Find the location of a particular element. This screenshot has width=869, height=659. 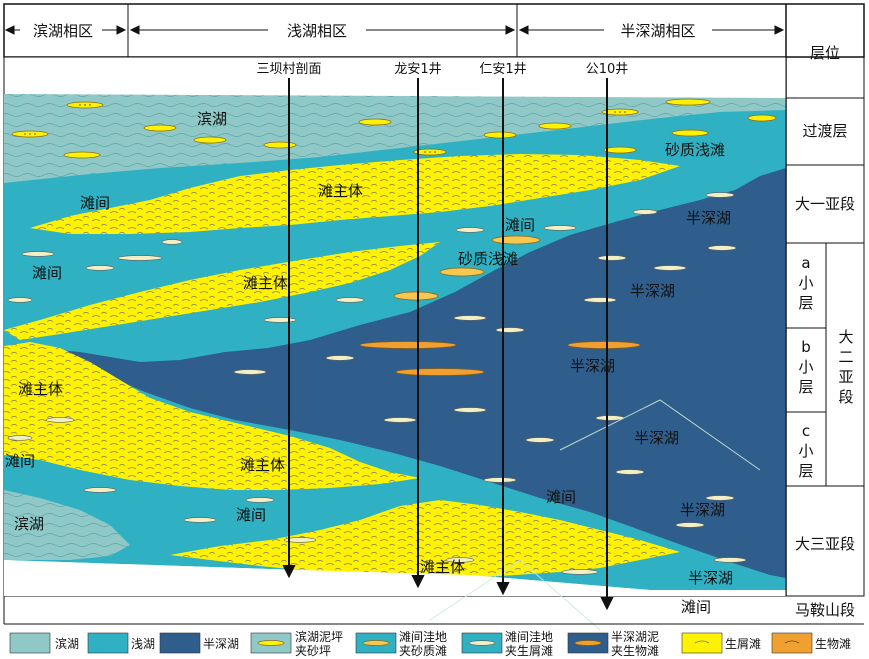

layer-b-1: 小 is located at coordinates (805, 367).